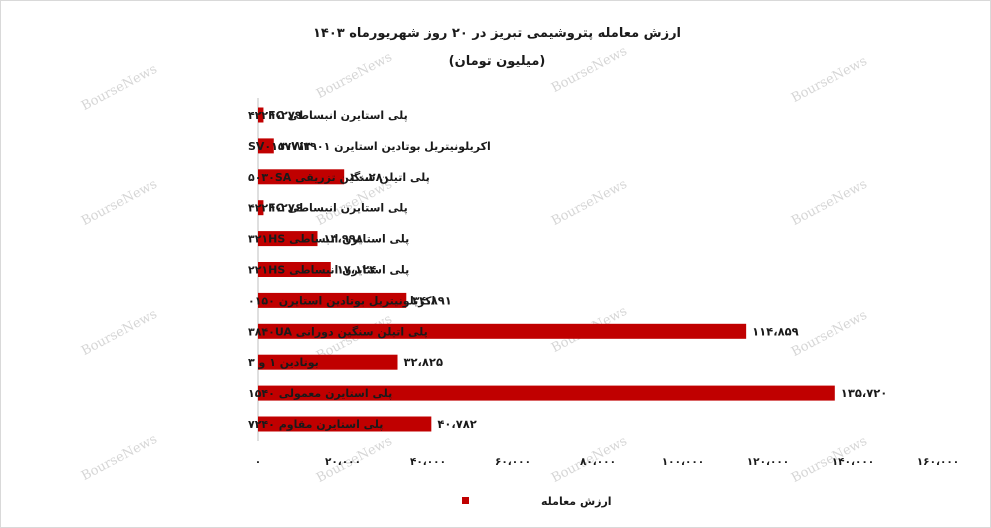  I want to click on category-label: اکریلونیتریل بوتادین استایرن ۰۱۵۰, so click(341, 300).